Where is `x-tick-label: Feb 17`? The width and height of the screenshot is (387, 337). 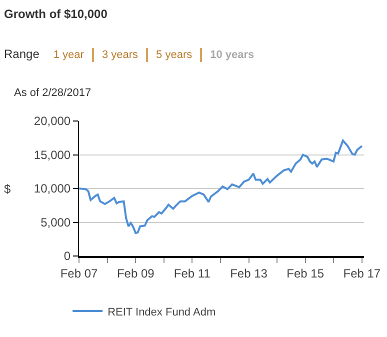 x-tick-label: Feb 17 is located at coordinates (362, 273).